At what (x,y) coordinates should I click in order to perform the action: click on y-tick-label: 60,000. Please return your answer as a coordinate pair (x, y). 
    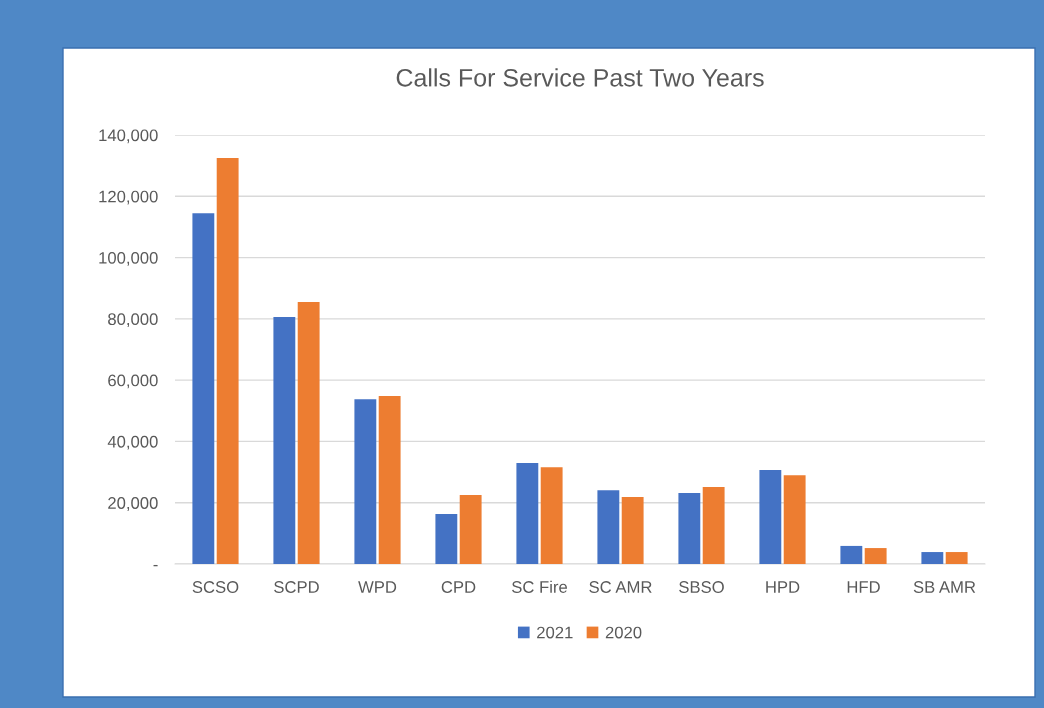
    Looking at the image, I should click on (133, 381).